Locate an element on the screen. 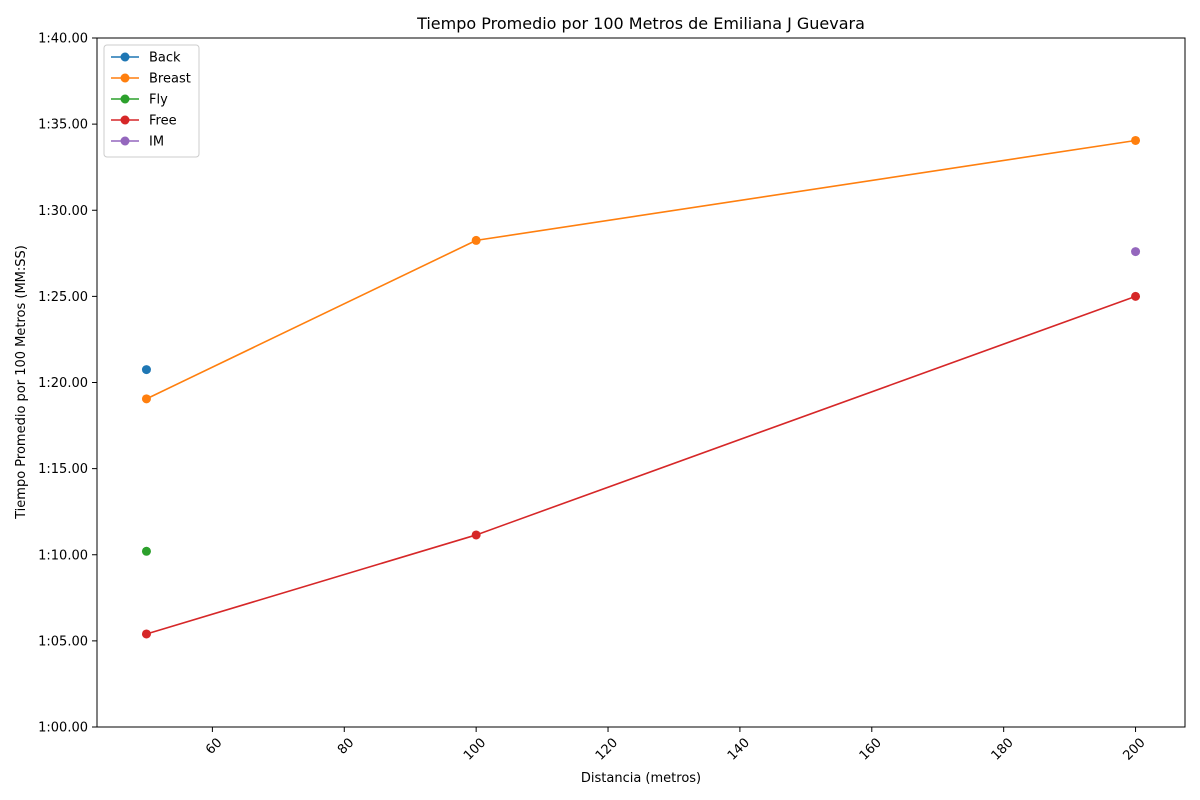 This screenshot has height=800, width=1200. data-point-im is located at coordinates (1136, 252).